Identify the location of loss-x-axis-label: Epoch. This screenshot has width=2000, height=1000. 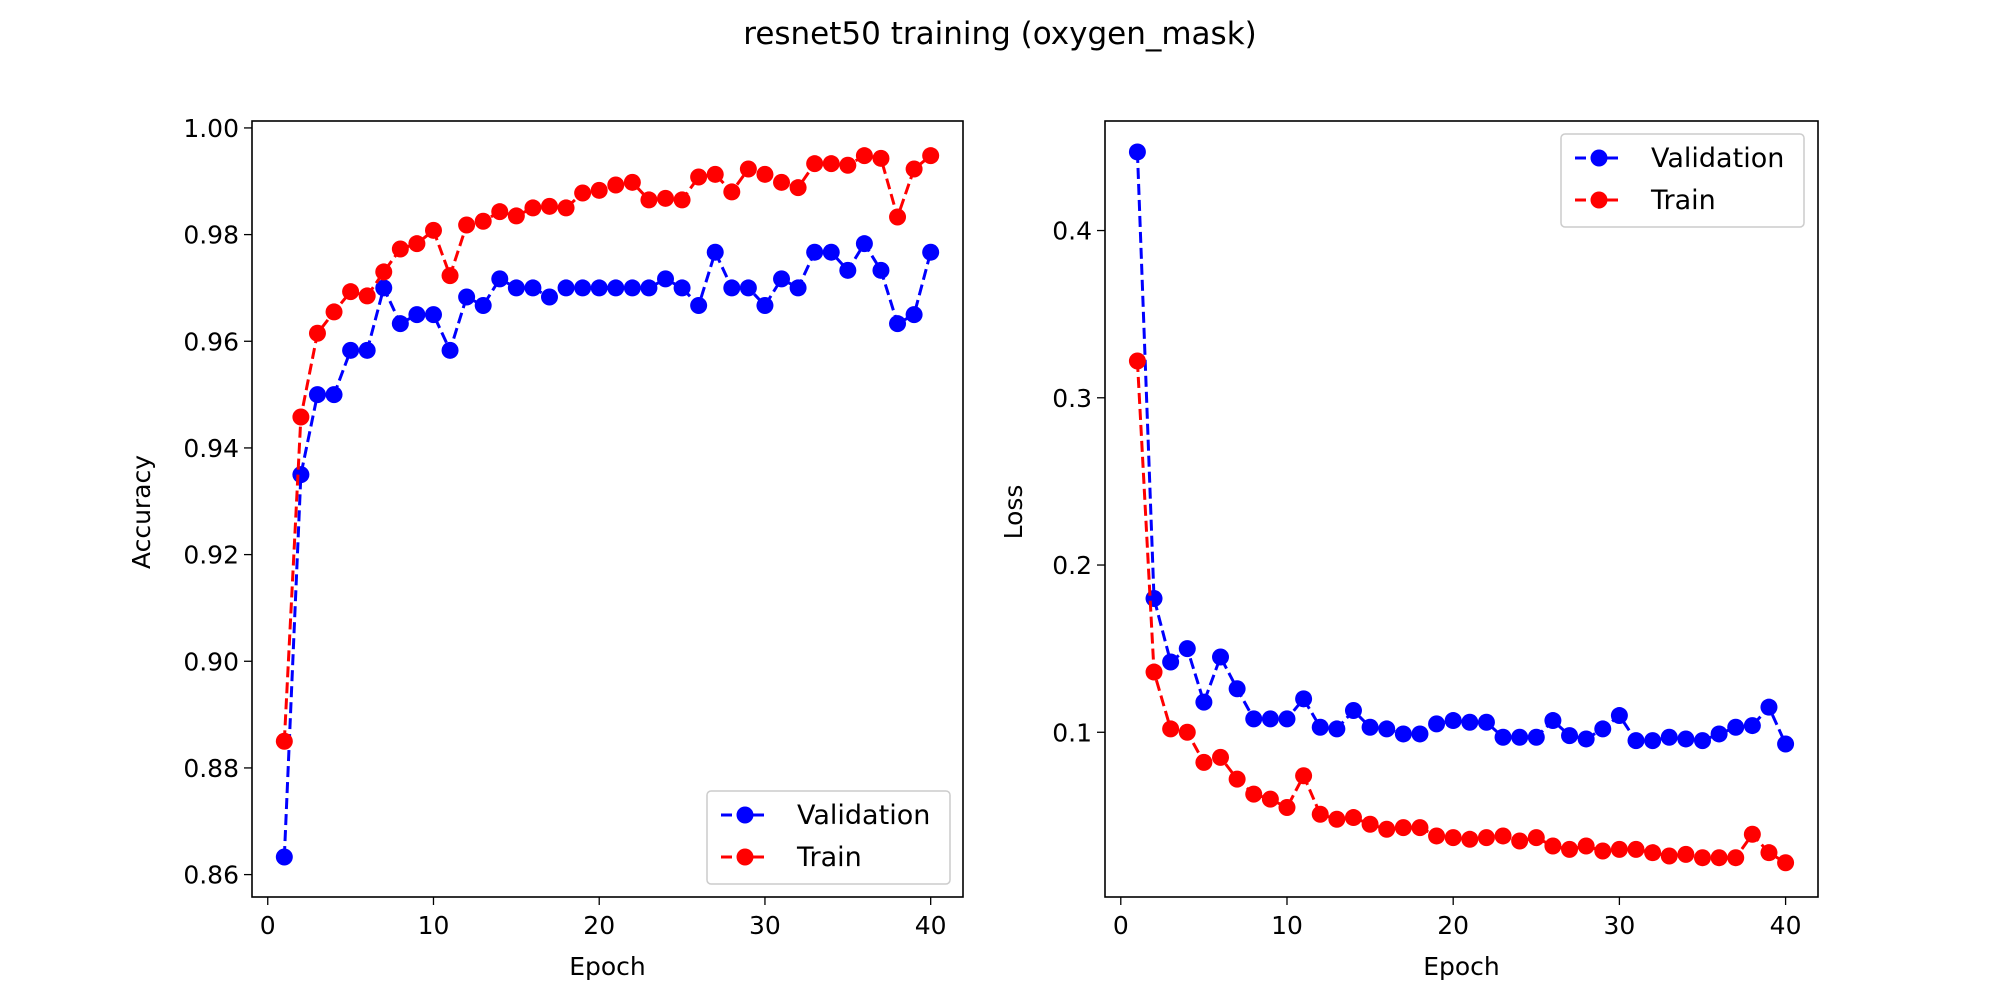
(1461, 966).